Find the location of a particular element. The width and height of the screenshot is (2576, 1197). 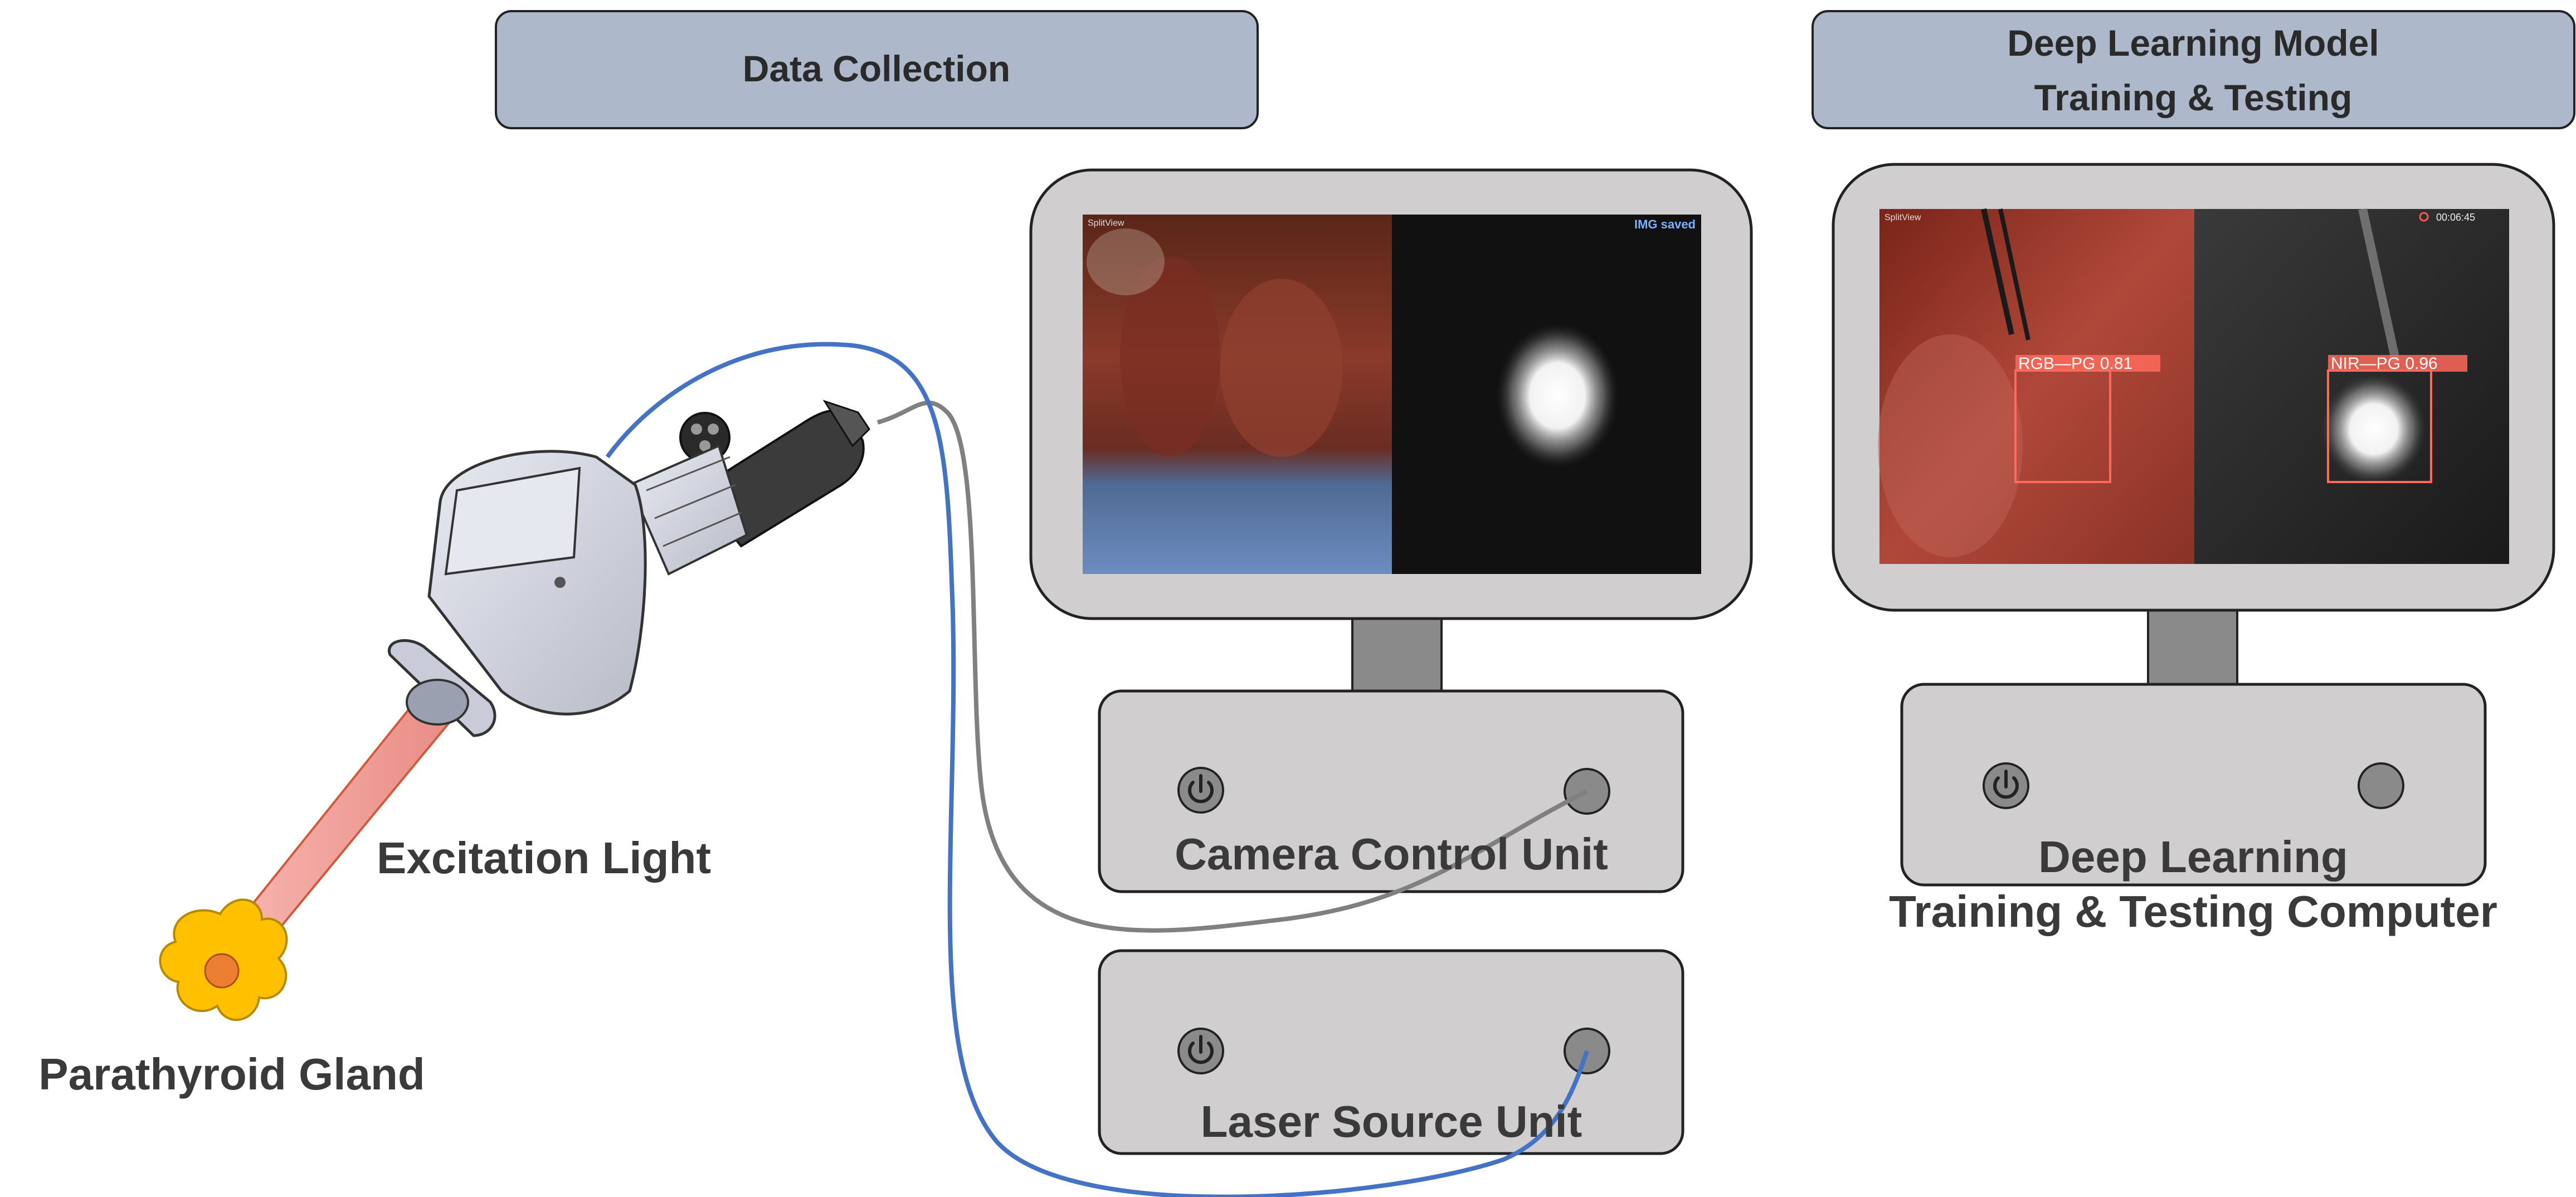

label-computer-line2: Training & Testing Computer is located at coordinates (2193, 911).